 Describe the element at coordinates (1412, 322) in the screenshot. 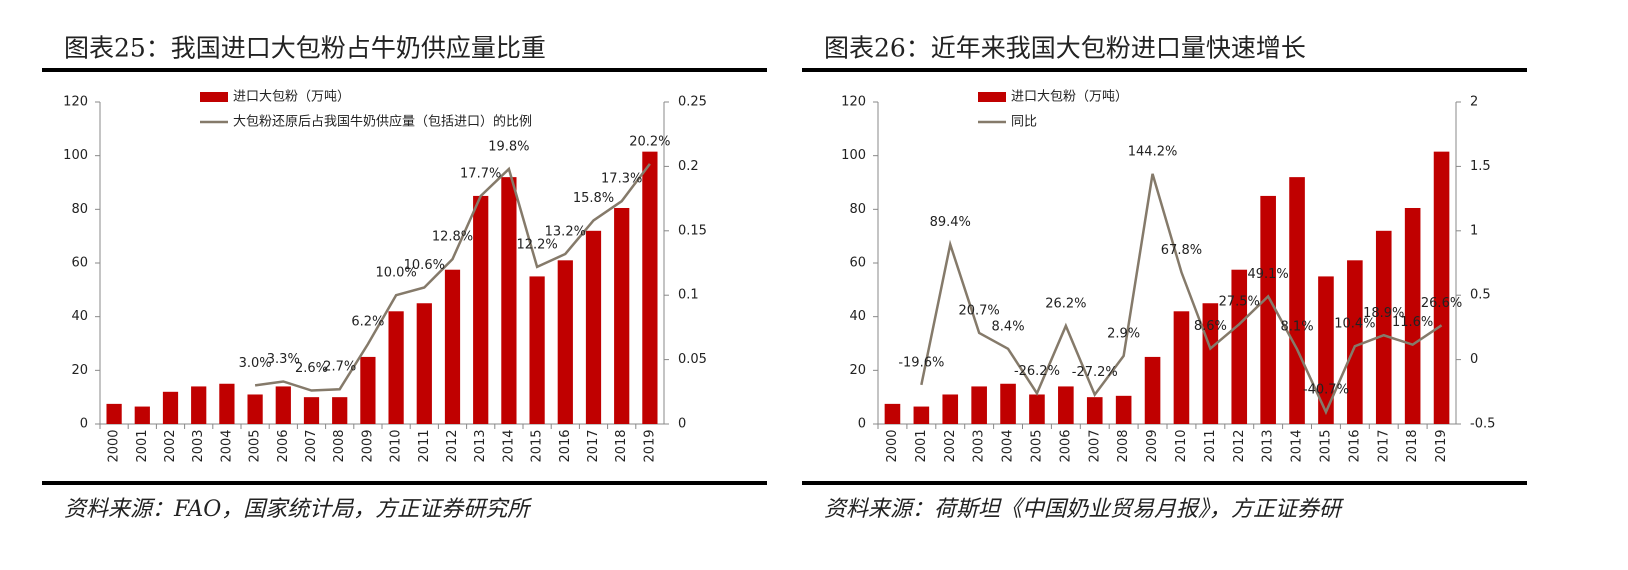

I see `data-label: 11.6%` at that location.